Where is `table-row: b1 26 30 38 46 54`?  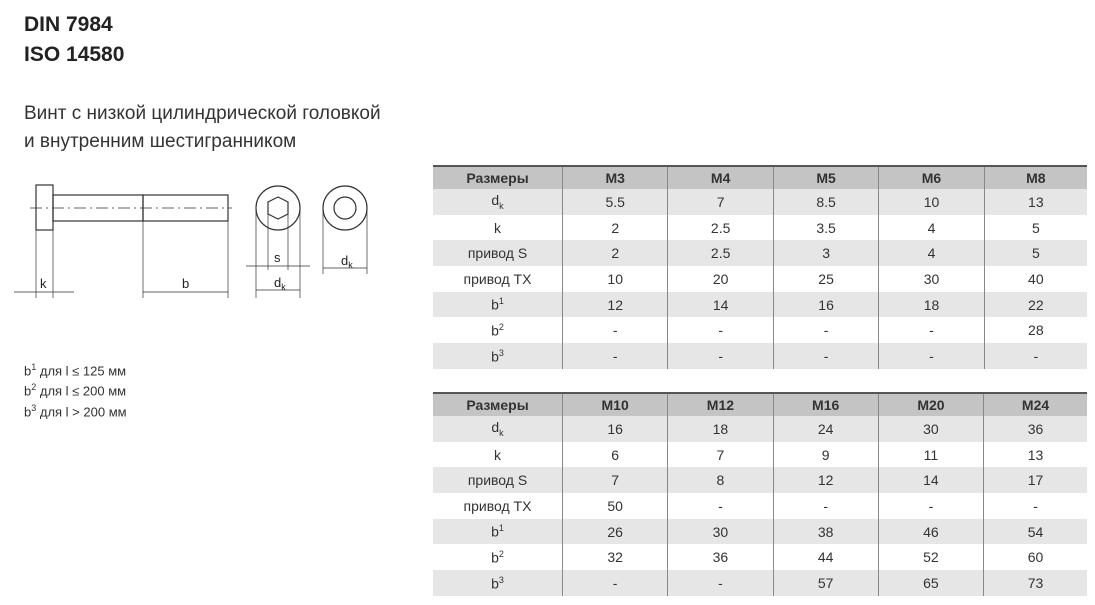
table-row: b1 26 30 38 46 54 is located at coordinates (760, 531).